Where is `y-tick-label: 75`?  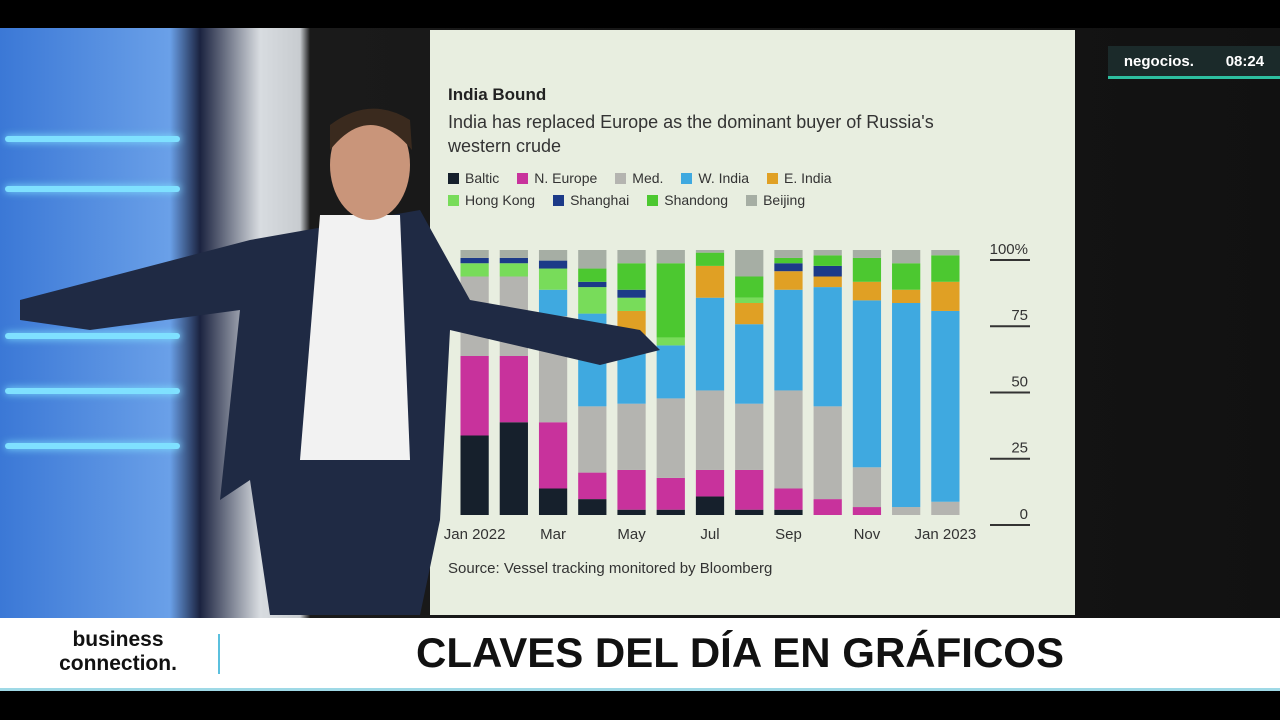 y-tick-label: 75 is located at coordinates (1019, 315).